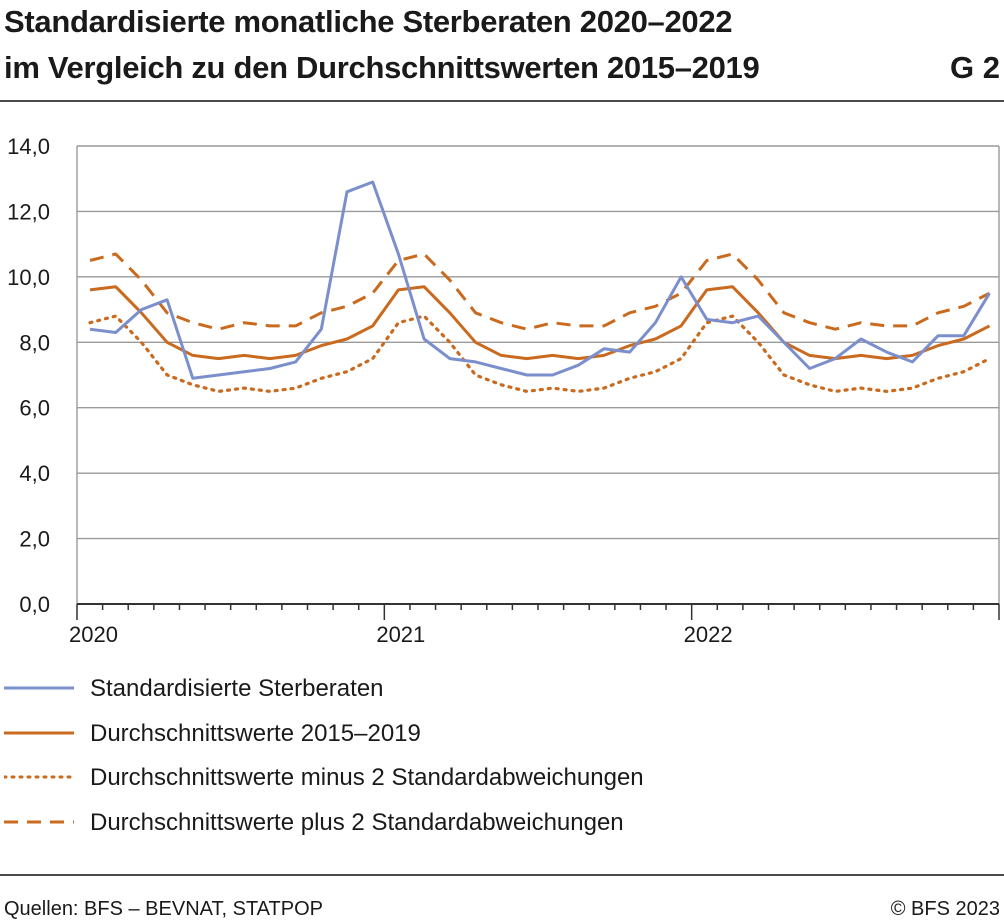  I want to click on source-note: Quellen: BFS – BEVNAT, STATPOP, so click(163, 909).